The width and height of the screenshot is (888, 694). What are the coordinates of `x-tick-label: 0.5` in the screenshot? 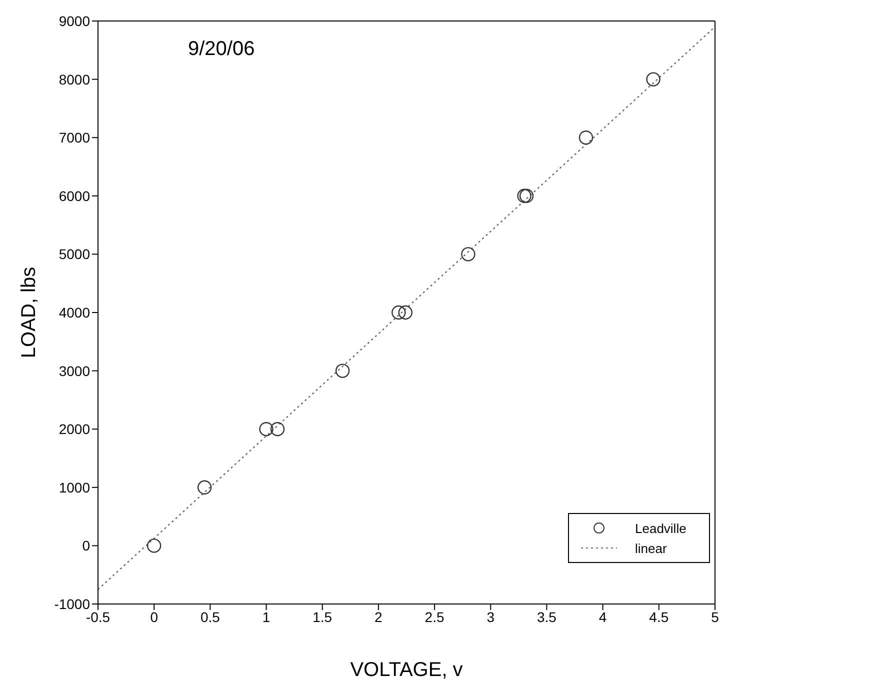 It's located at (210, 616).